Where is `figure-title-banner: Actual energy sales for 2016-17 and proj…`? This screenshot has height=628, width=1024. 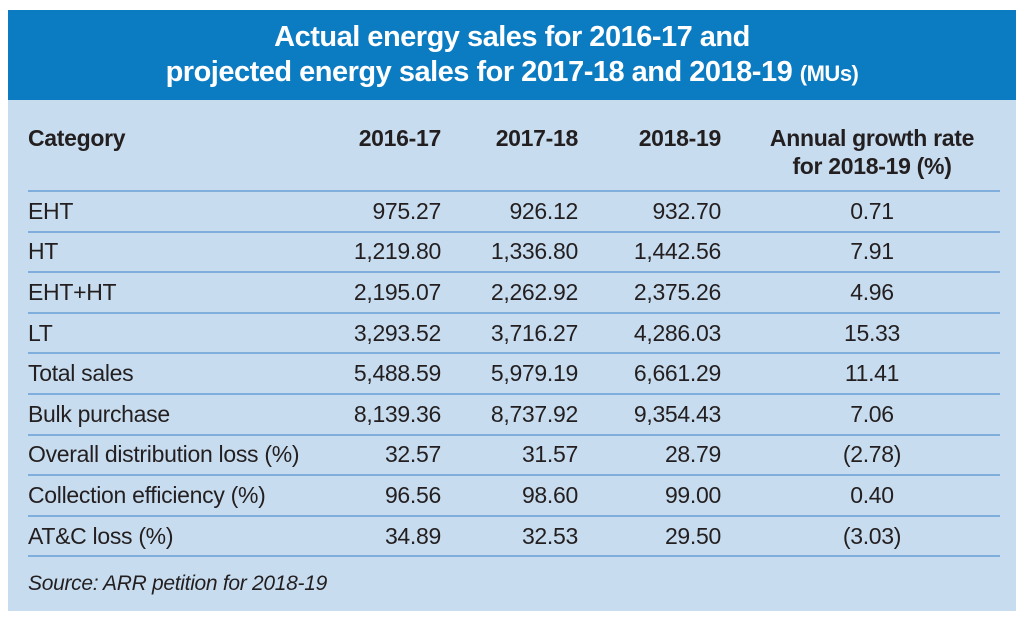
figure-title-banner: Actual energy sales for 2016-17 and proj… is located at coordinates (512, 55).